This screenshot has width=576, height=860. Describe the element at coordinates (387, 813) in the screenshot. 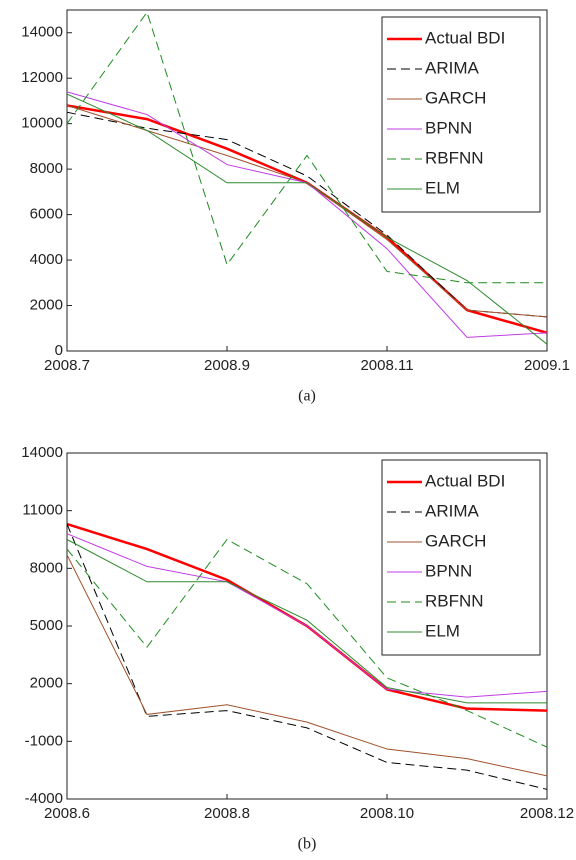

I see `x-tick-label: 2008.10` at that location.